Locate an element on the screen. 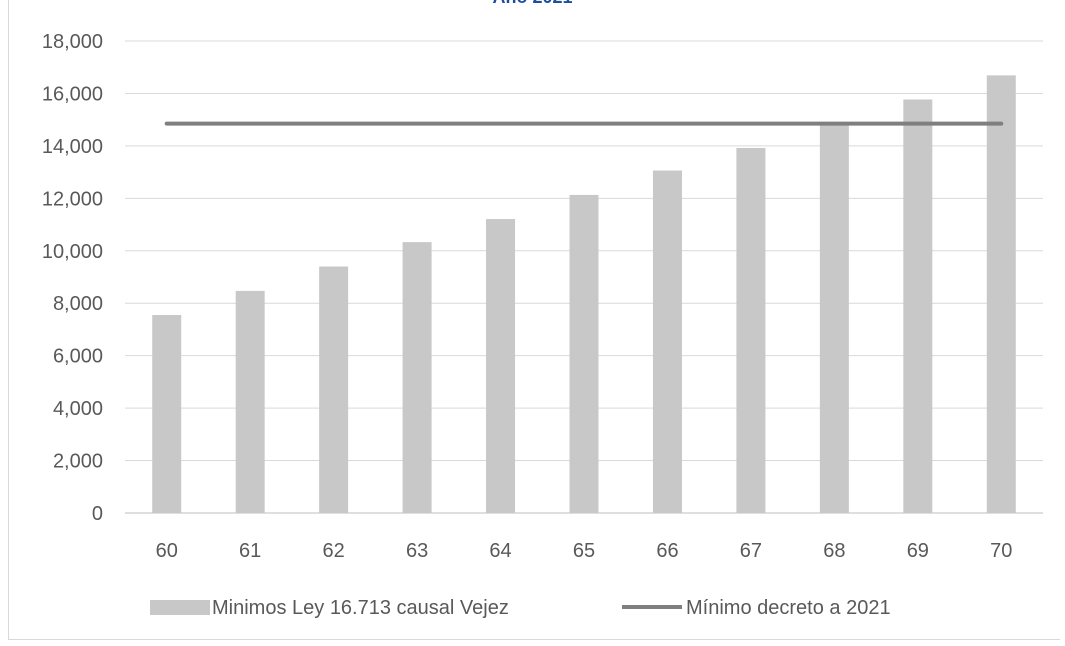 The image size is (1065, 646). y-tick-label: 8,000 is located at coordinates (78, 304).